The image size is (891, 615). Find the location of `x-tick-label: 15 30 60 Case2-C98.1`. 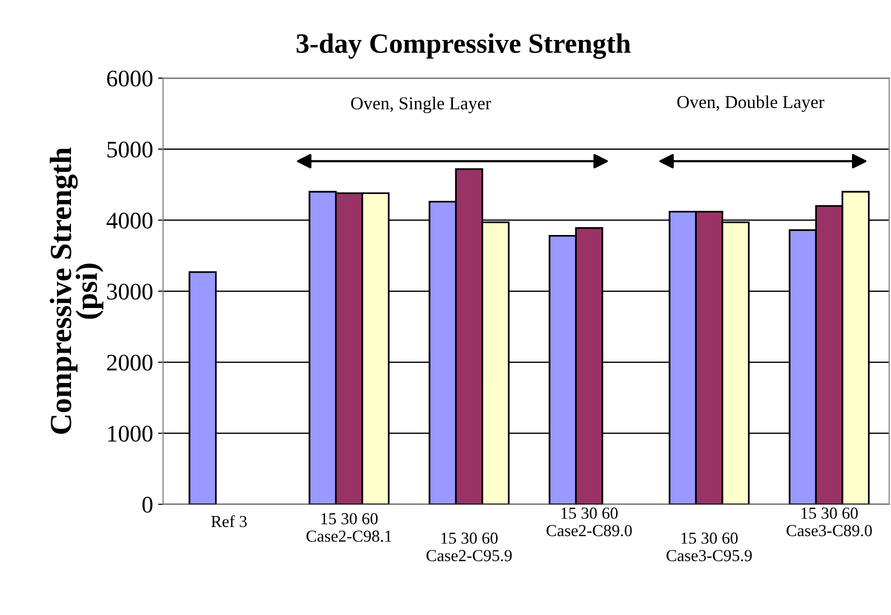

x-tick-label: 15 30 60 Case2-C98.1 is located at coordinates (349, 527).